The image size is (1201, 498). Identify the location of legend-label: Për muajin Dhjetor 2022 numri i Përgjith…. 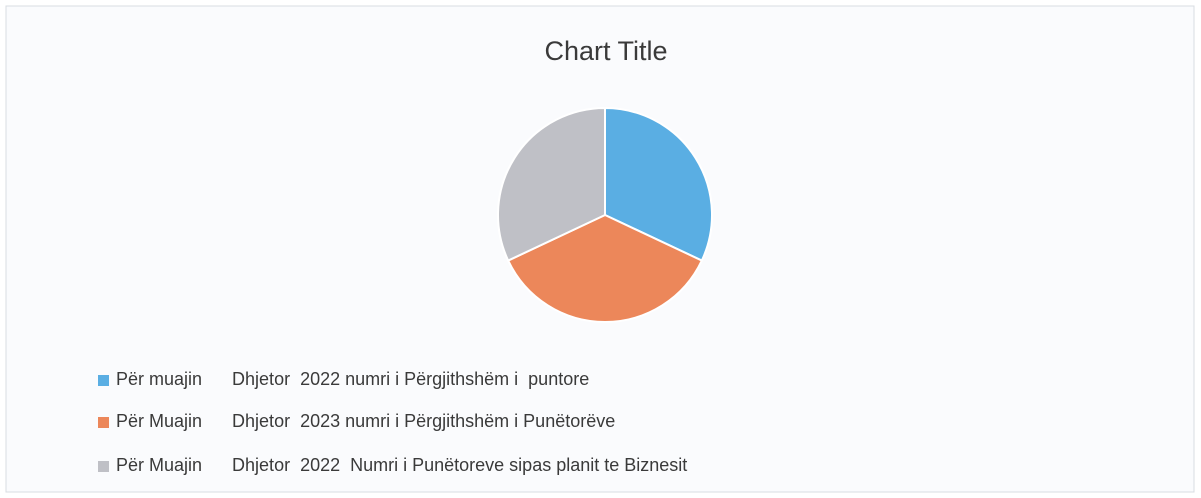
(352, 379).